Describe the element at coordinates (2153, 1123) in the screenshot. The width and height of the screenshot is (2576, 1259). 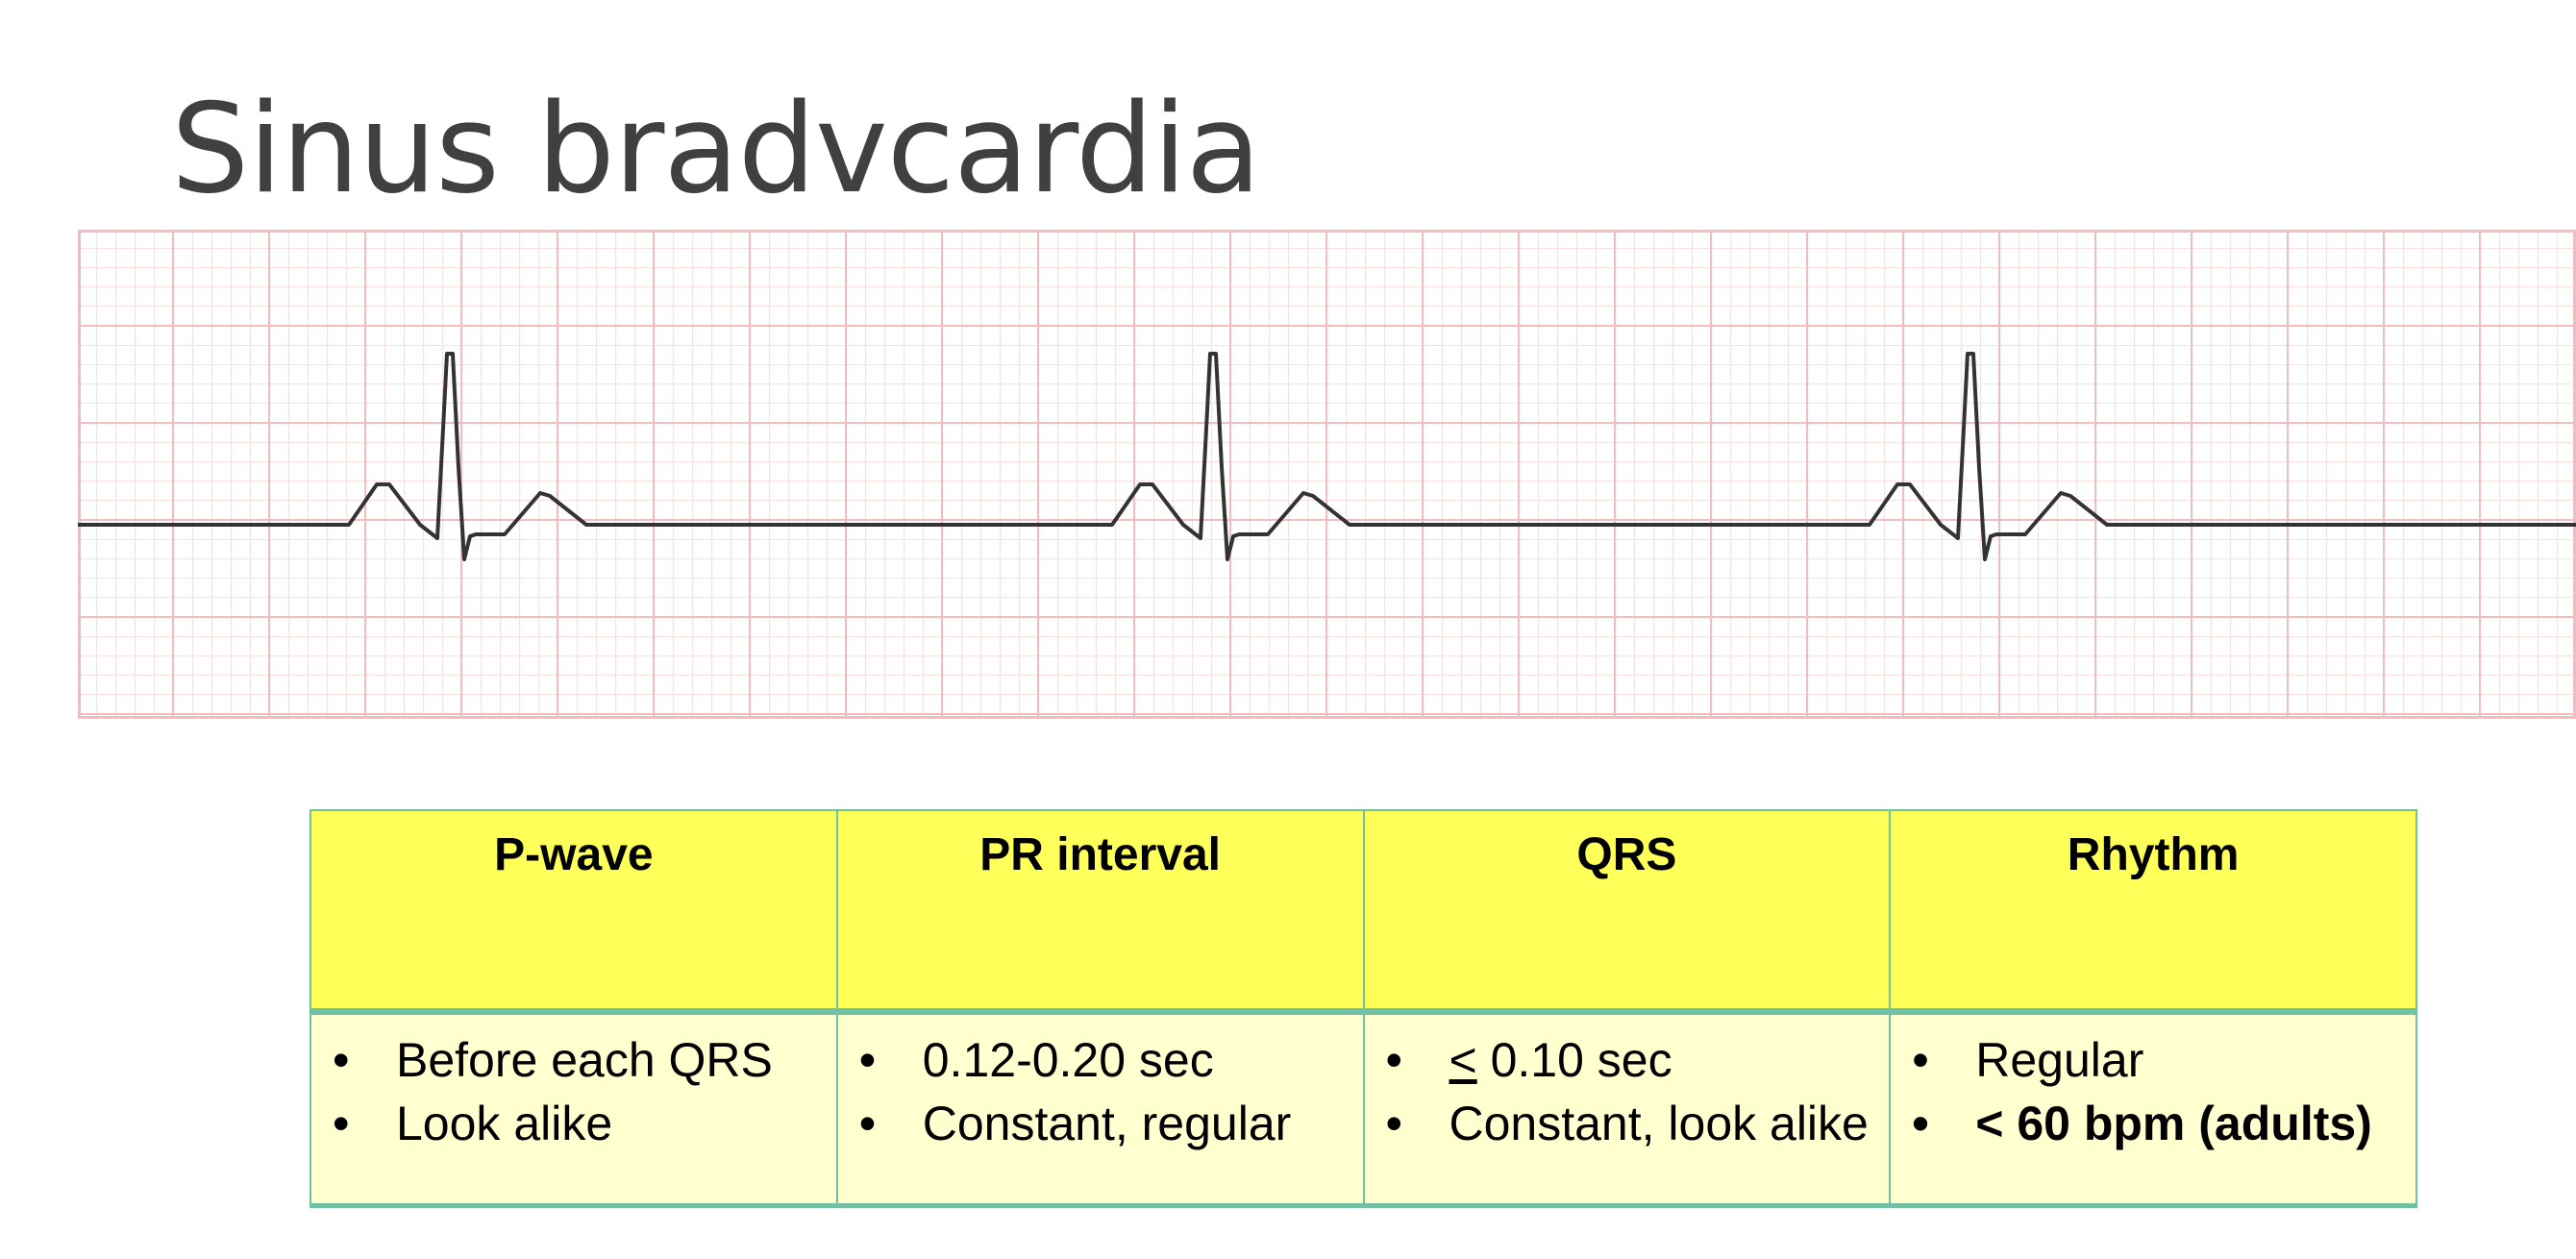
I see `list-item: < 60 bpm (adults)` at that location.